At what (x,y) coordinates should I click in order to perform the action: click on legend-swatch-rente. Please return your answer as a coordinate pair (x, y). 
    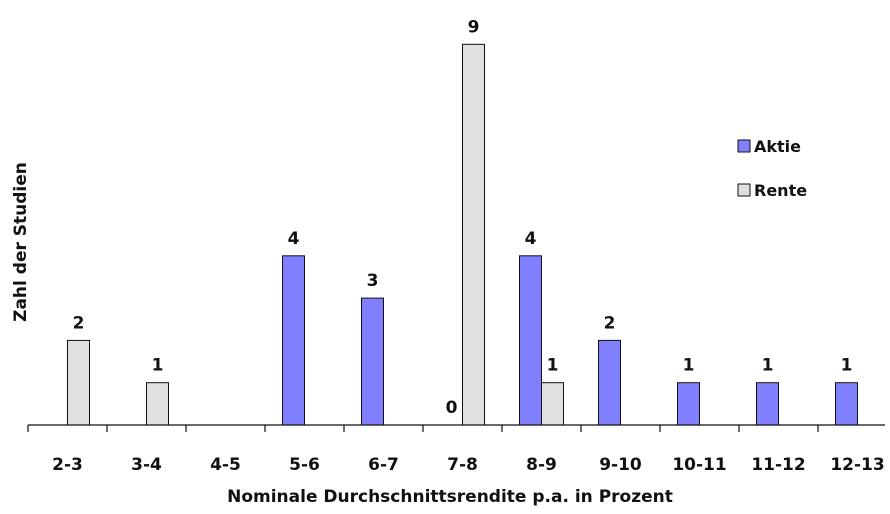
    Looking at the image, I should click on (744, 190).